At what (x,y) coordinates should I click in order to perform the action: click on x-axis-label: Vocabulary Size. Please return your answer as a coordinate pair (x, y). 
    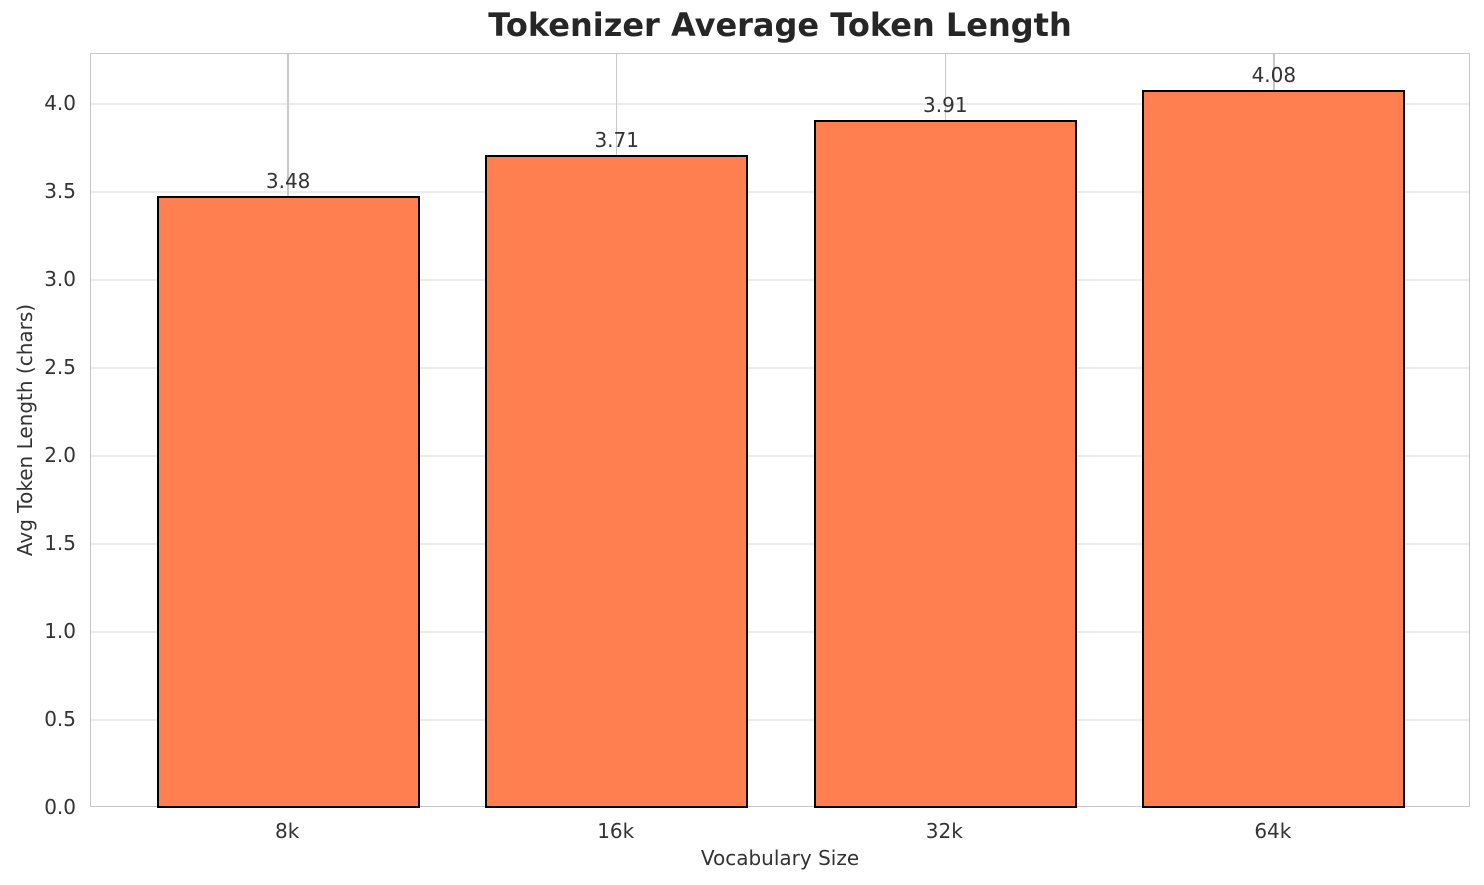
    Looking at the image, I should click on (780, 858).